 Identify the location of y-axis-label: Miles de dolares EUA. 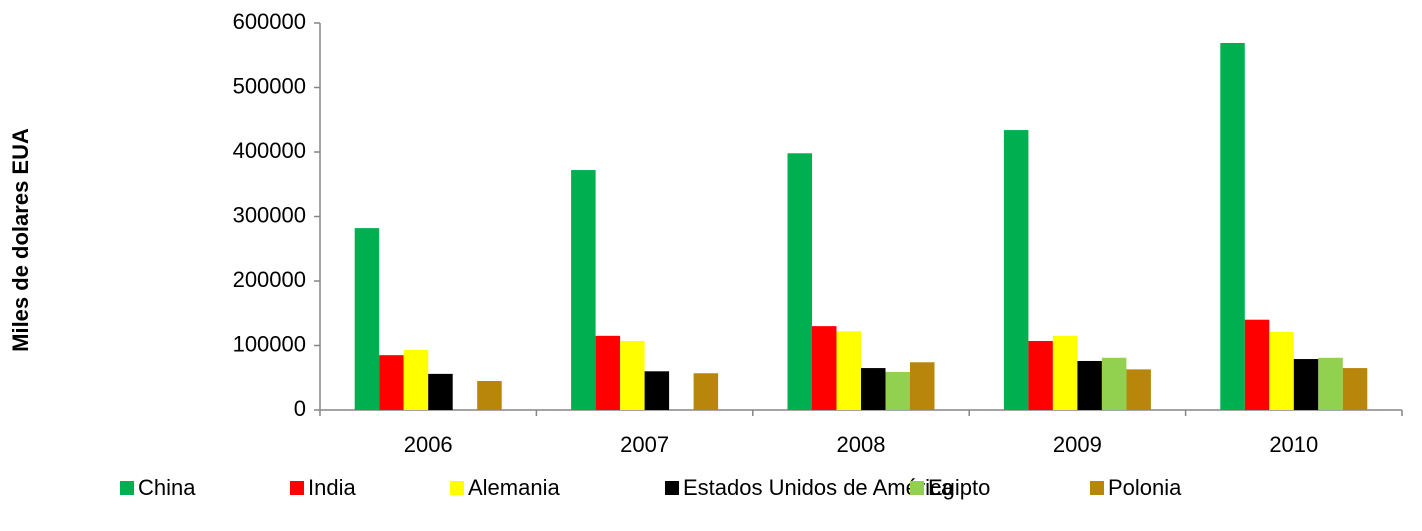
(20, 240).